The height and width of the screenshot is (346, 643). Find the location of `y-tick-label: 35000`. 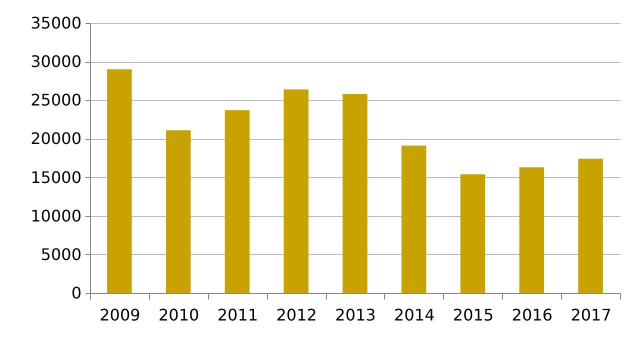

y-tick-label: 35000 is located at coordinates (56, 23).